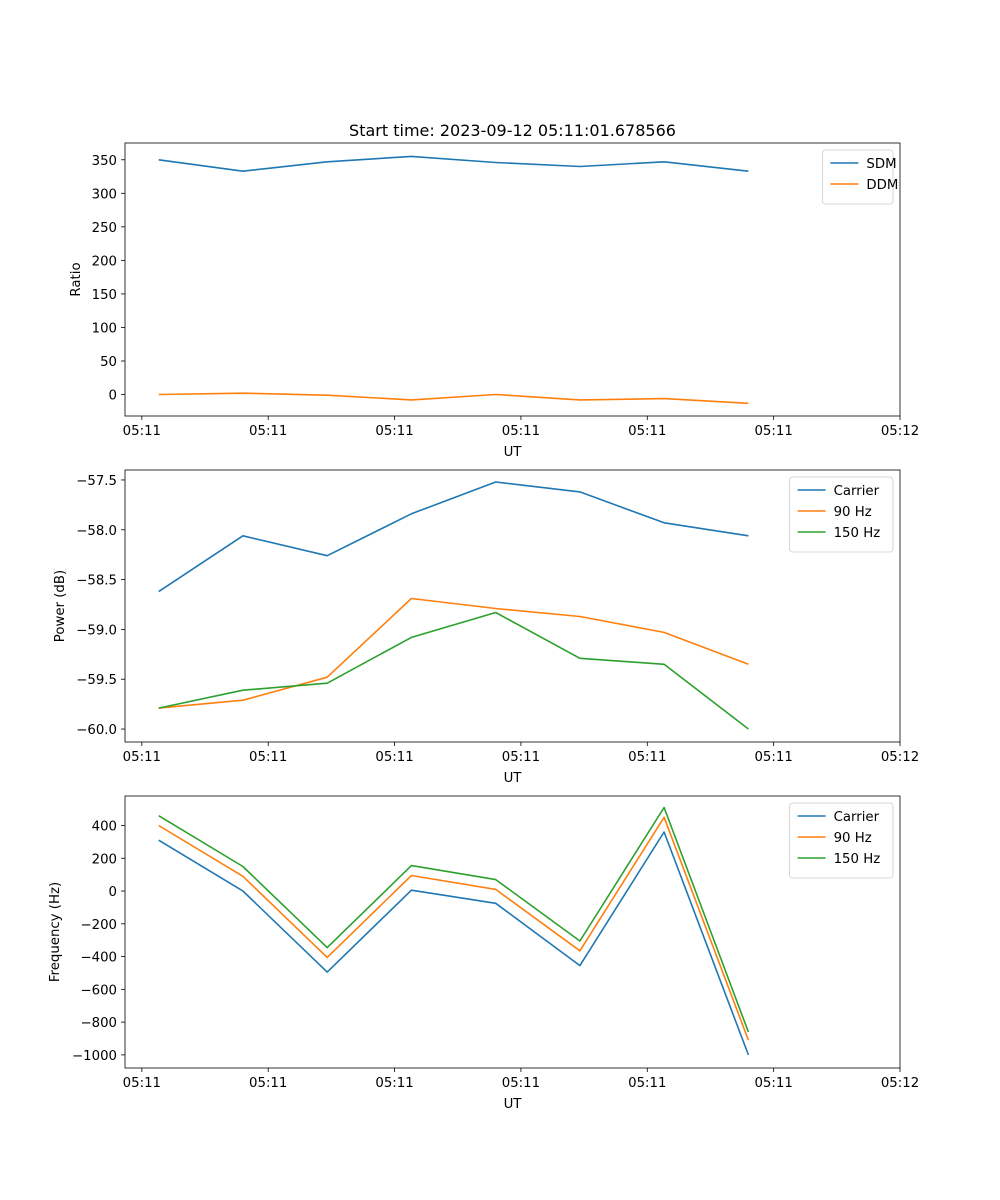 The image size is (1000, 1200). What do you see at coordinates (104, 194) in the screenshot?
I see `y-tick-label: 300` at bounding box center [104, 194].